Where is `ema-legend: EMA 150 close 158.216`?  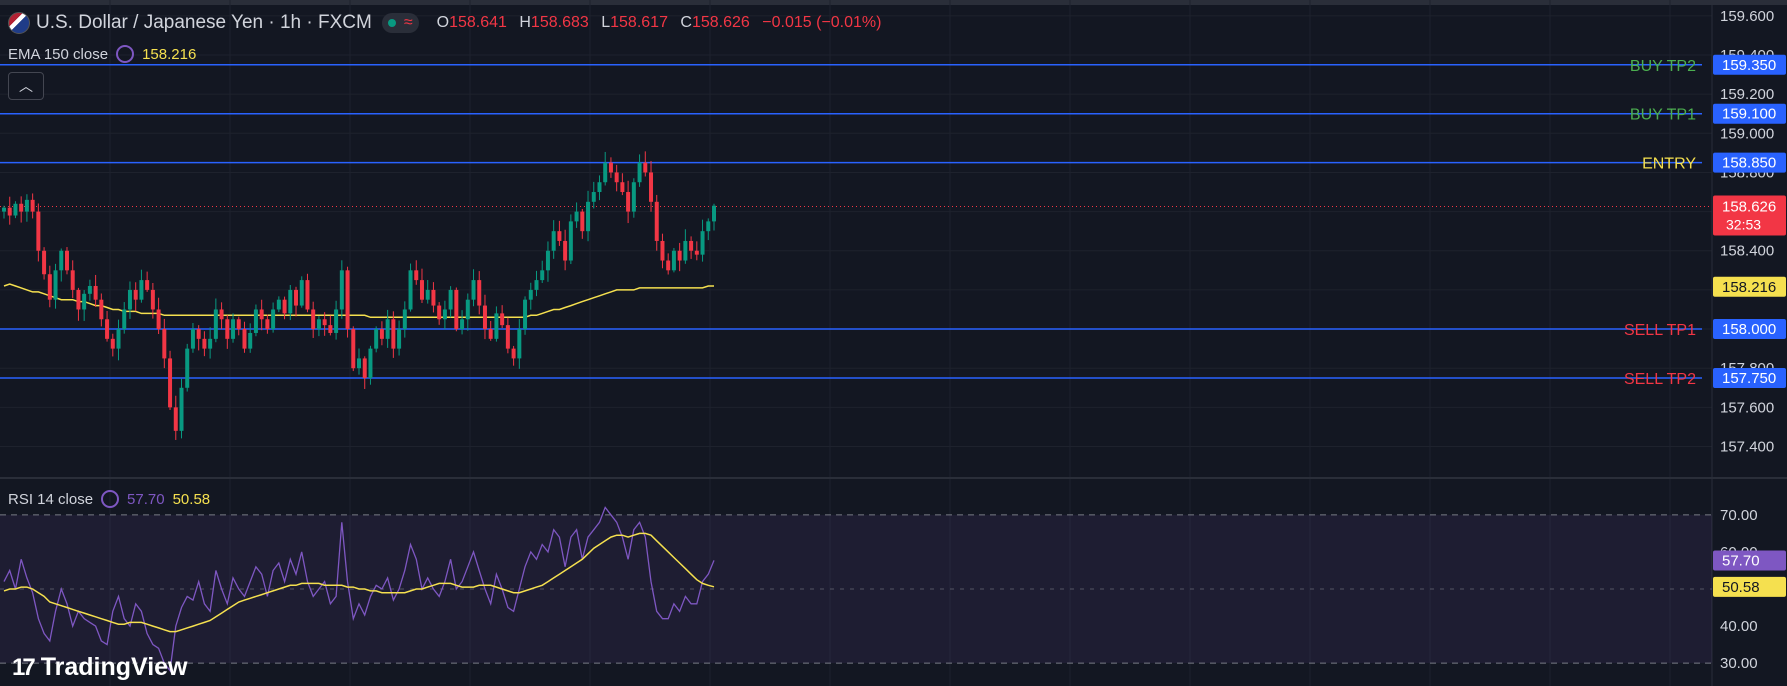
ema-legend: EMA 150 close 158.216 is located at coordinates (102, 54).